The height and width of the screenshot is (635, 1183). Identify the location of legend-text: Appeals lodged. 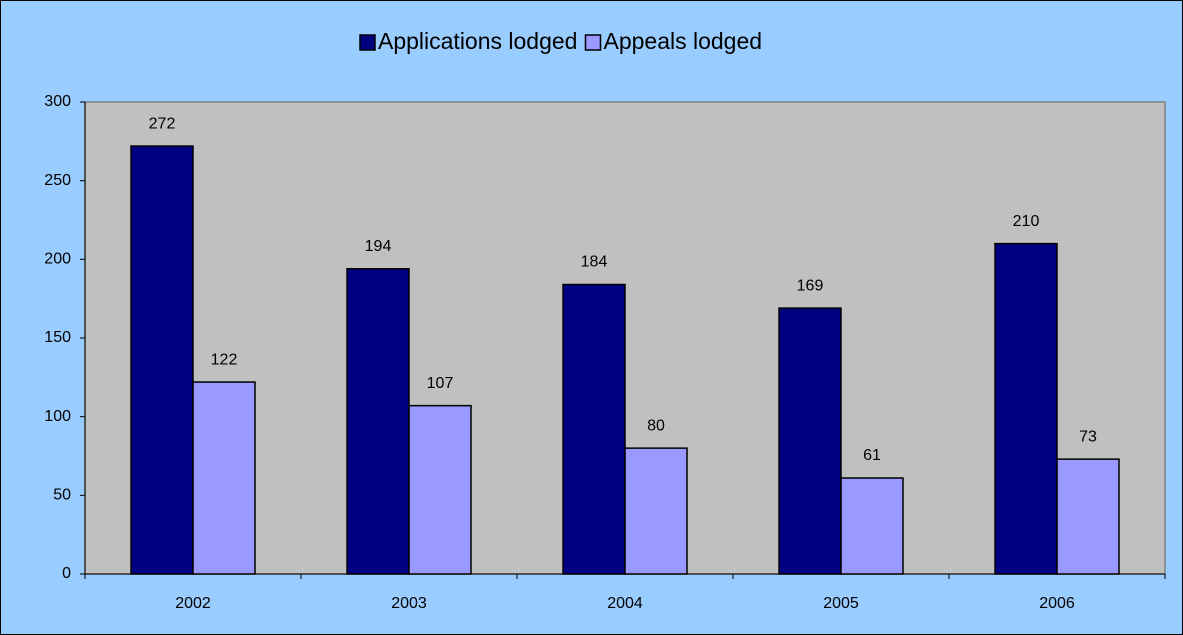
(682, 41).